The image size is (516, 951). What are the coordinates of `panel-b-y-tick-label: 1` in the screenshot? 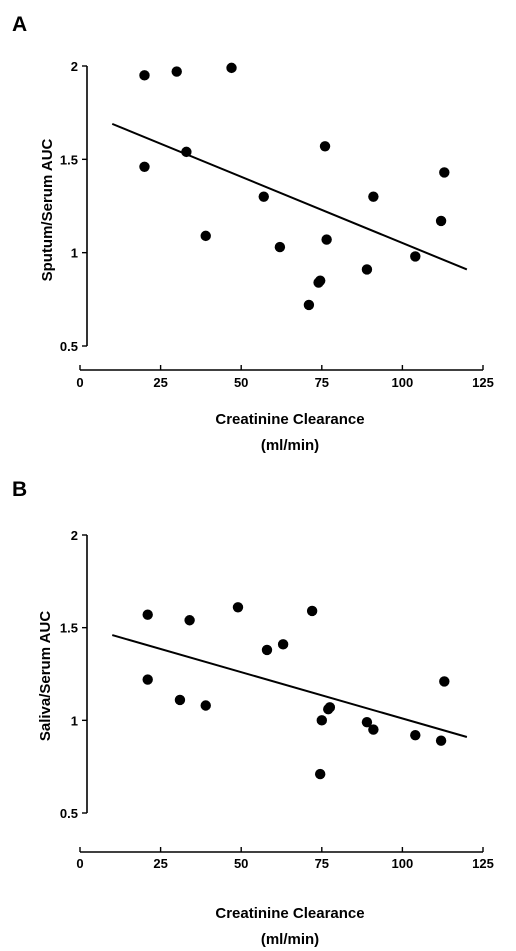 It's located at (74, 720).